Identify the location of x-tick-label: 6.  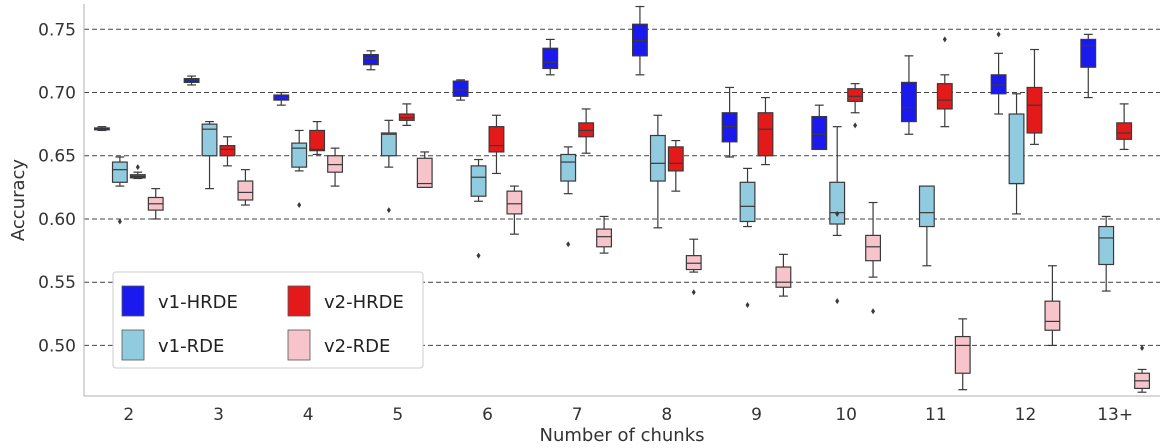
(487, 415).